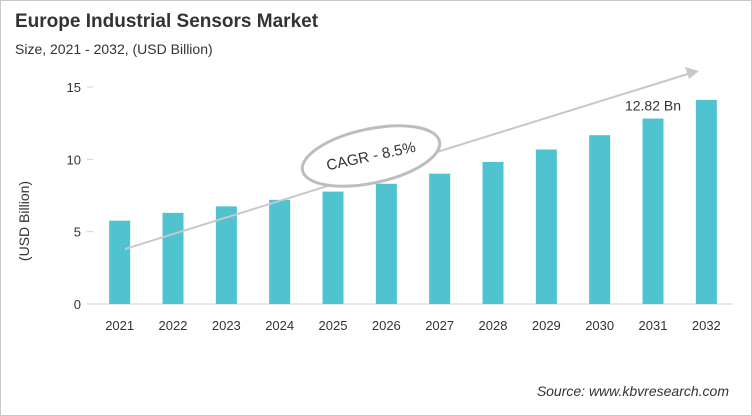 The image size is (752, 416). I want to click on y-tick-label: 10, so click(74, 159).